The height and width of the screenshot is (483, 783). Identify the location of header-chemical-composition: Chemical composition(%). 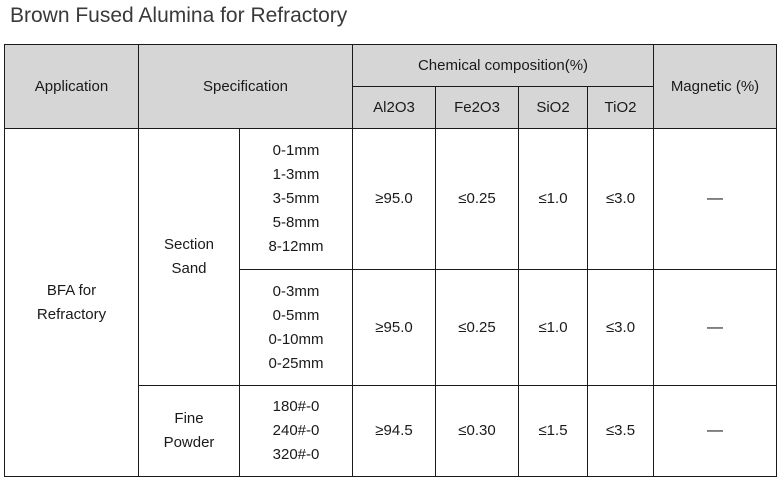
(503, 65).